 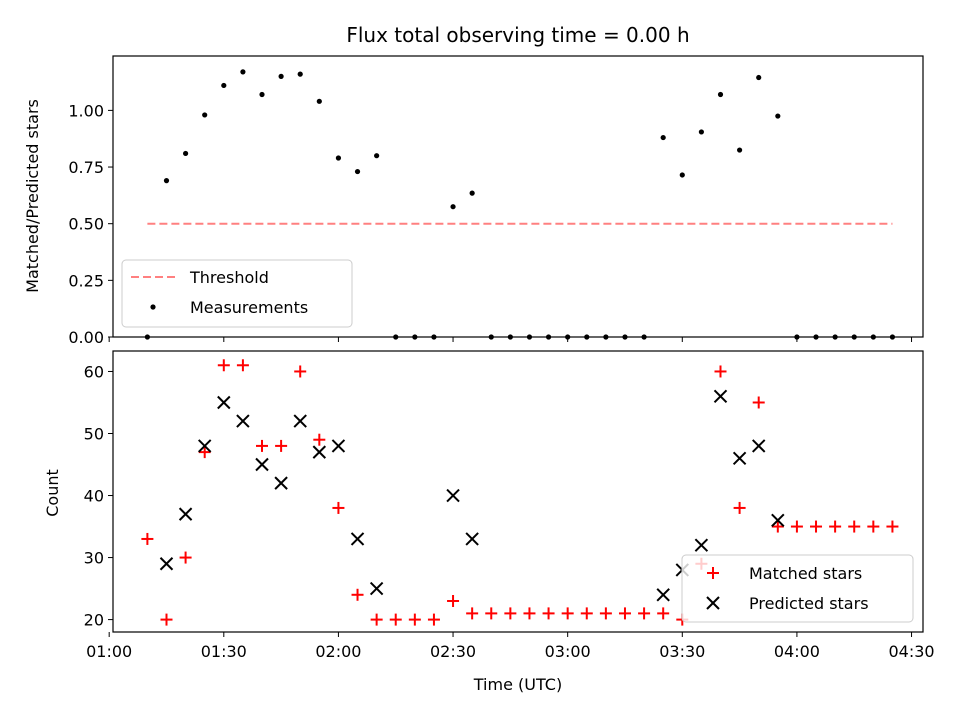 I want to click on bottom-y-tick-label: 20, so click(x=94, y=620).